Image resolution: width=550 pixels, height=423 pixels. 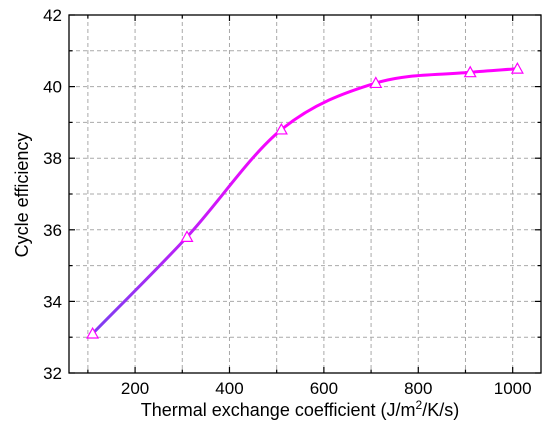 What do you see at coordinates (300, 409) in the screenshot?
I see `x-axis-title: Thermal exchange coefficient (J/m2/K/s)` at bounding box center [300, 409].